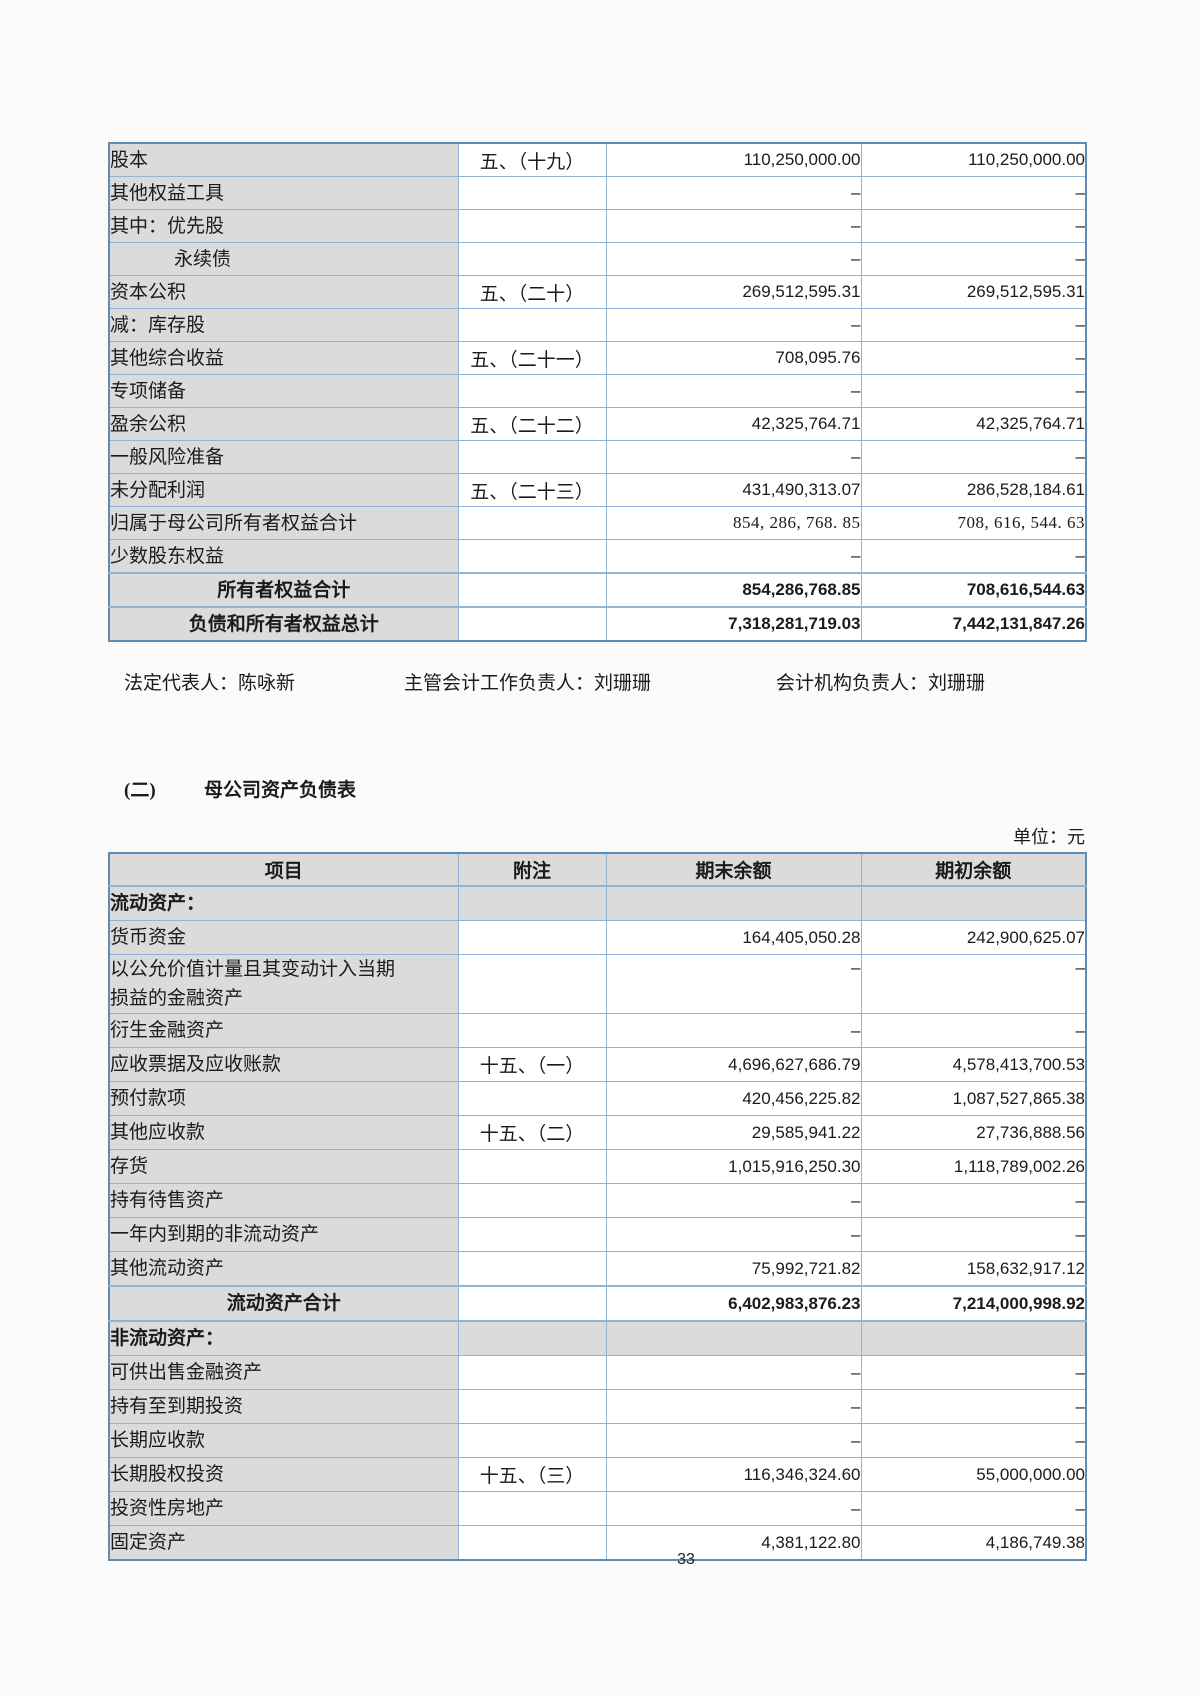 This screenshot has width=1200, height=1697. I want to click on item-label: 永续债, so click(283, 259).